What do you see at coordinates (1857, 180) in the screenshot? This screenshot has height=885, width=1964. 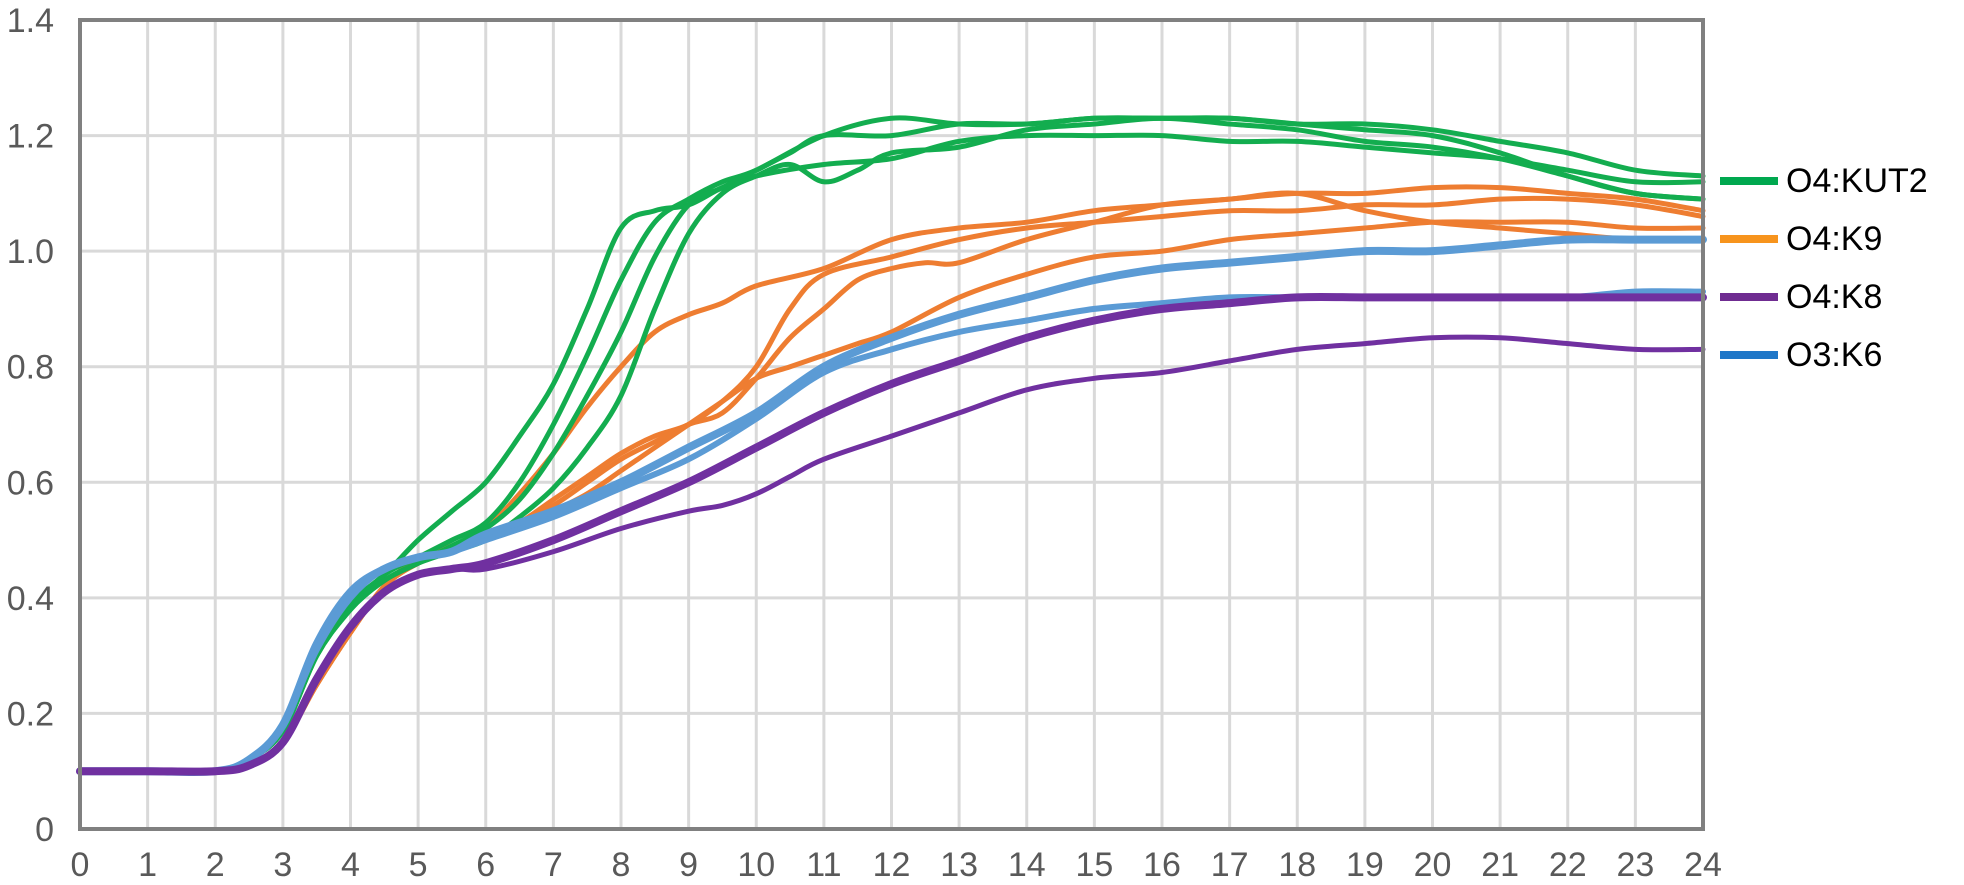 I see `legend-label: O4:KUT2` at bounding box center [1857, 180].